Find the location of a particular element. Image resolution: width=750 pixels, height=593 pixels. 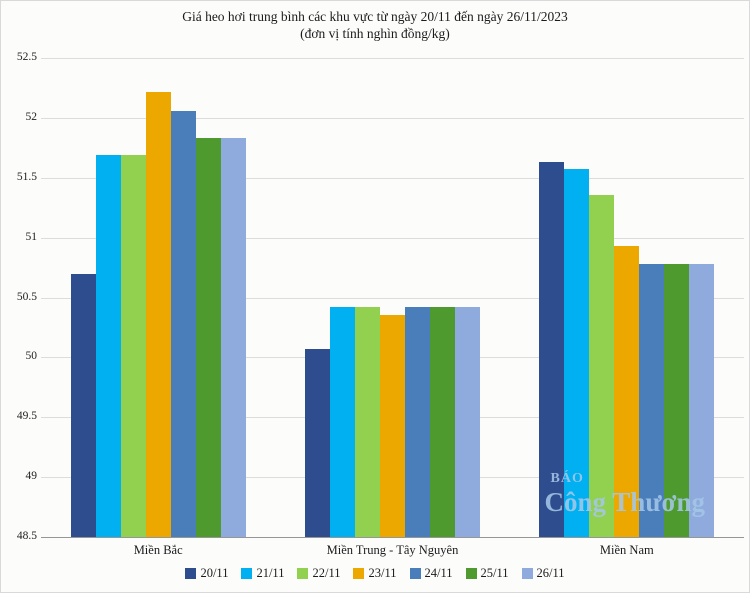

legend-item: 24/11 is located at coordinates (431, 573).